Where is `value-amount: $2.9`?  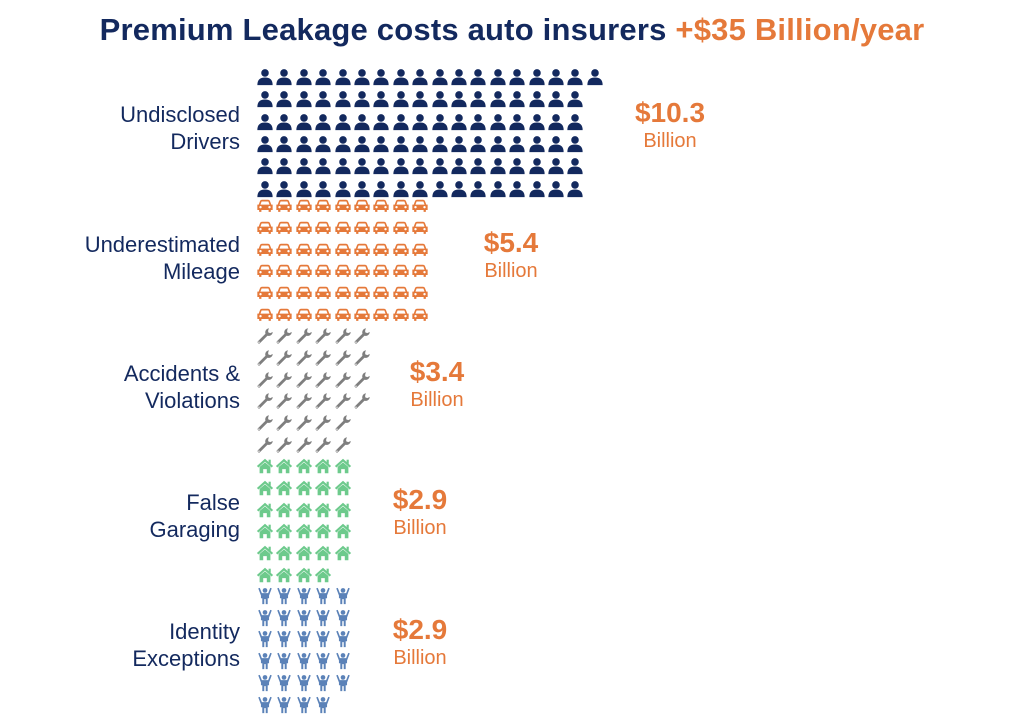 value-amount: $2.9 is located at coordinates (420, 629).